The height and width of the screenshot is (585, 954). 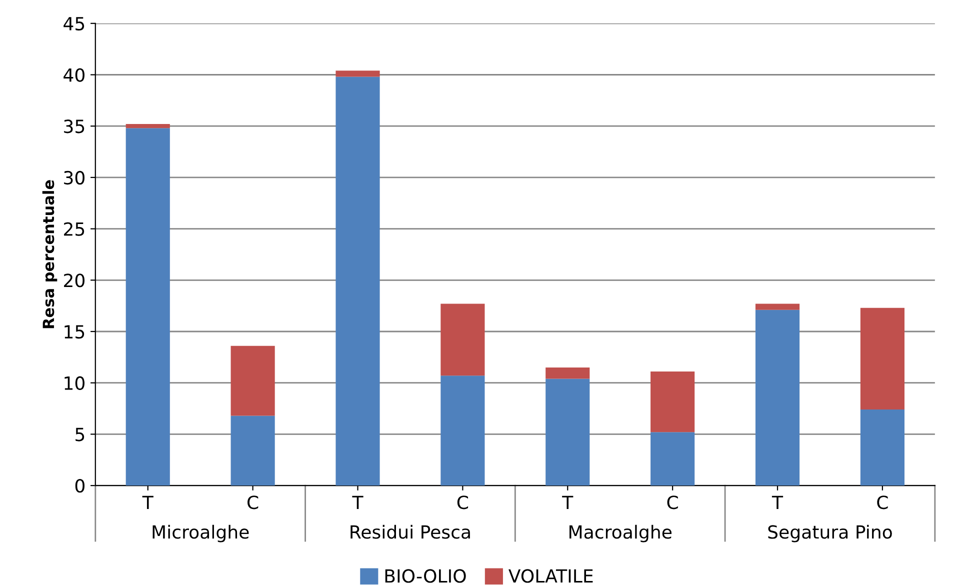 What do you see at coordinates (425, 576) in the screenshot?
I see `legend-label: BIO-OLIO` at bounding box center [425, 576].